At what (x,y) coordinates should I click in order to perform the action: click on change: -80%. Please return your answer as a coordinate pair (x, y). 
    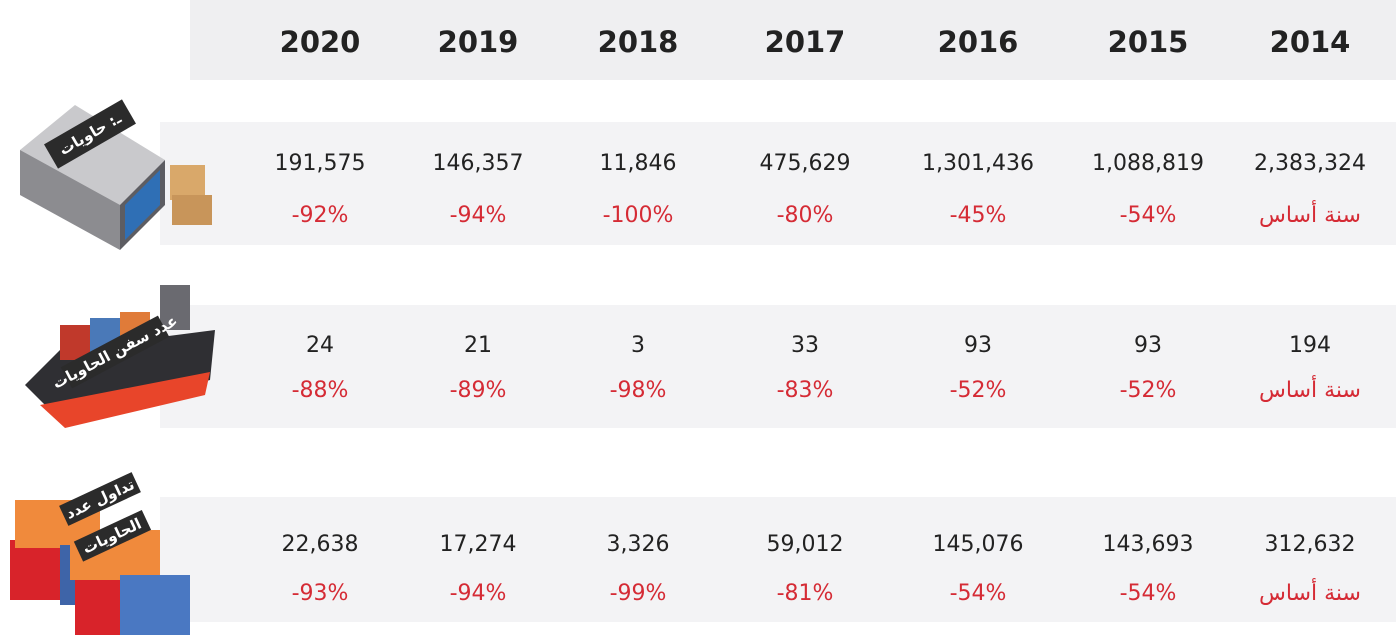
    Looking at the image, I should click on (805, 215).